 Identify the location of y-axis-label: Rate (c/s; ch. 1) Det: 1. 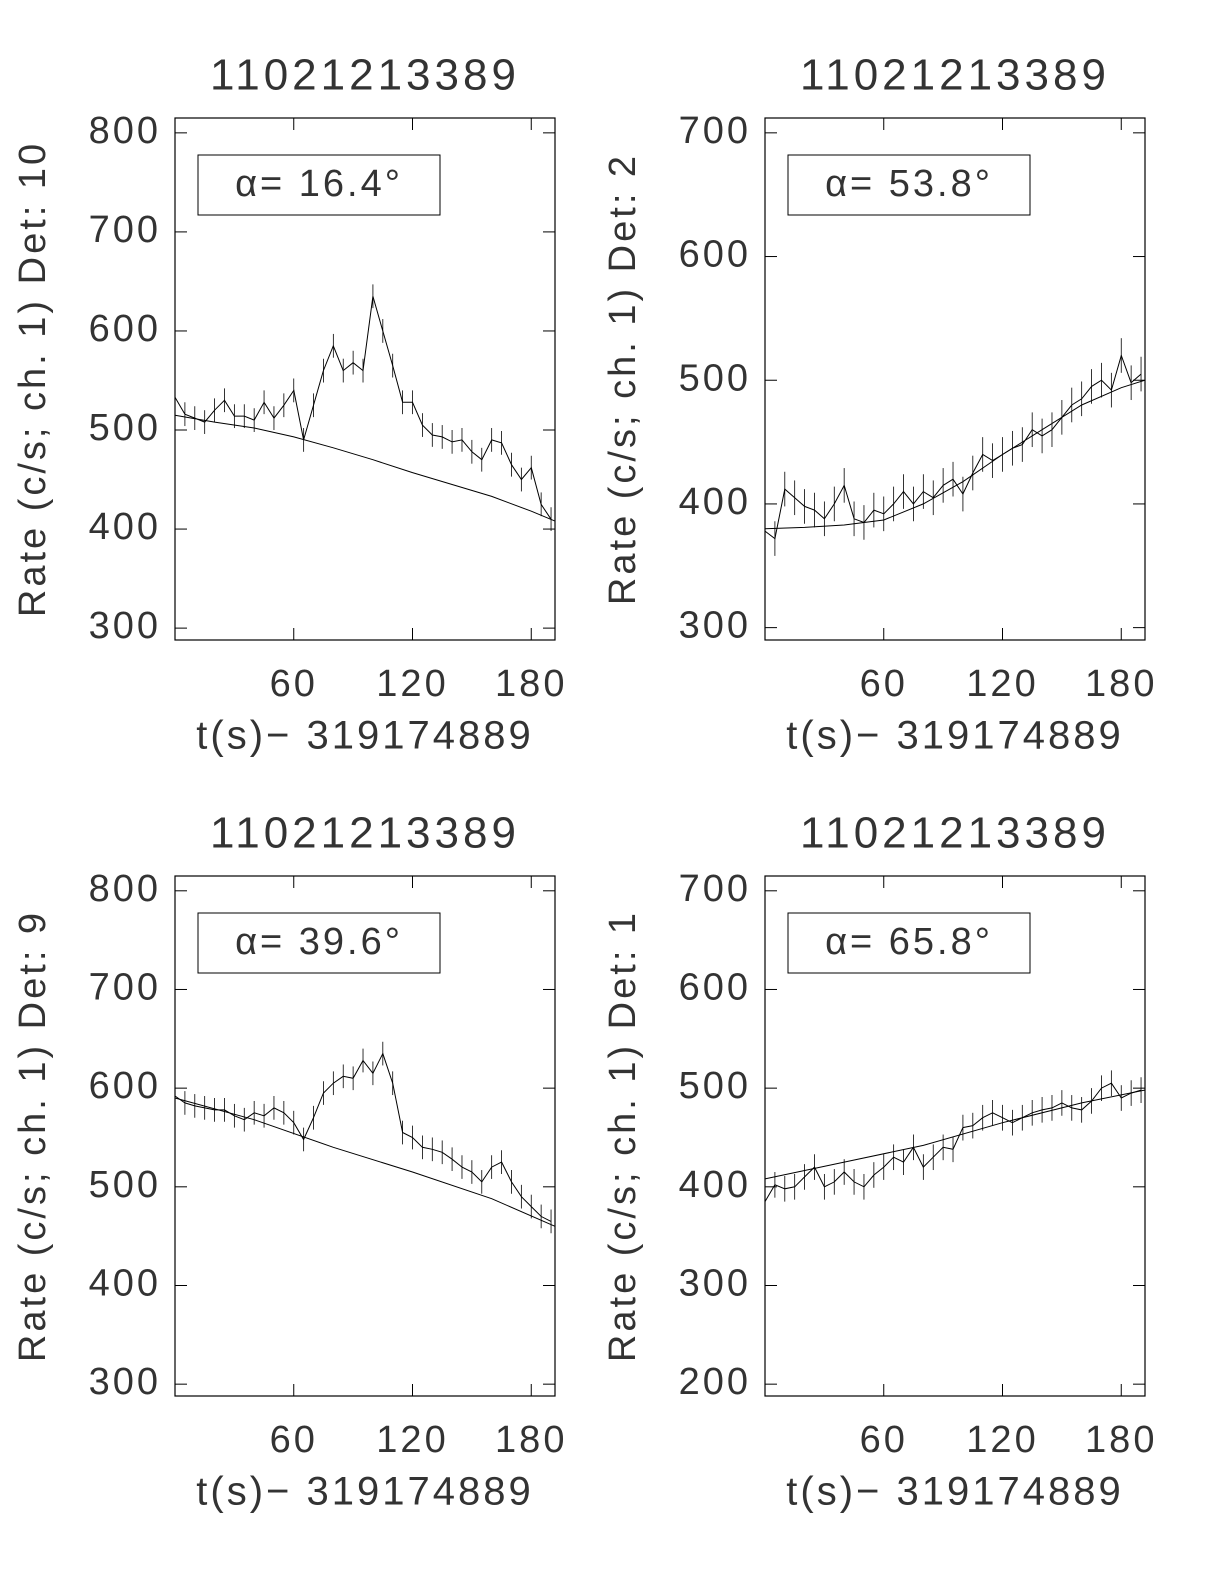
(623, 1136).